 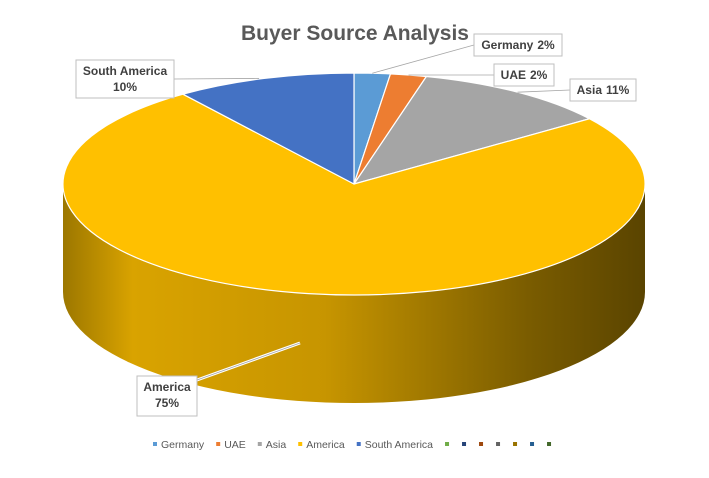 I want to click on data-label-south-america: South America 10%, so click(x=167, y=79).